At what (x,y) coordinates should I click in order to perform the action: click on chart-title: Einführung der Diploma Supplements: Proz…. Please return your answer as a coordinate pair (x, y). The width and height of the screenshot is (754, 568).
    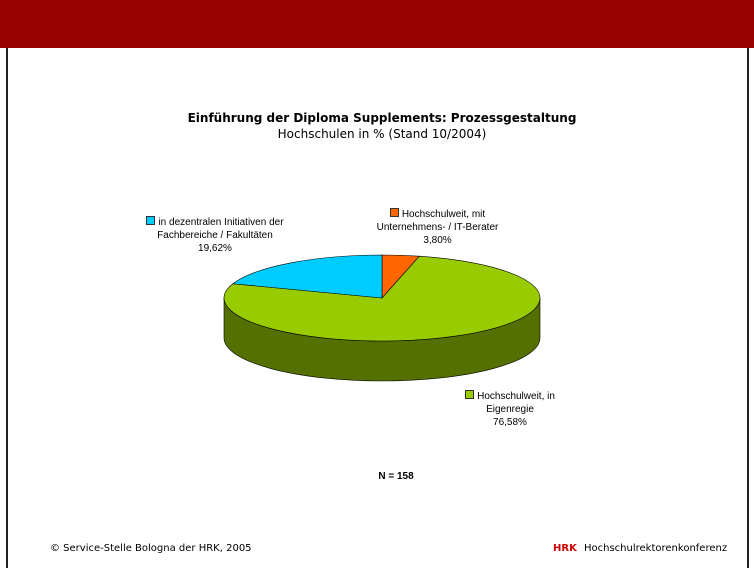
    Looking at the image, I should click on (382, 118).